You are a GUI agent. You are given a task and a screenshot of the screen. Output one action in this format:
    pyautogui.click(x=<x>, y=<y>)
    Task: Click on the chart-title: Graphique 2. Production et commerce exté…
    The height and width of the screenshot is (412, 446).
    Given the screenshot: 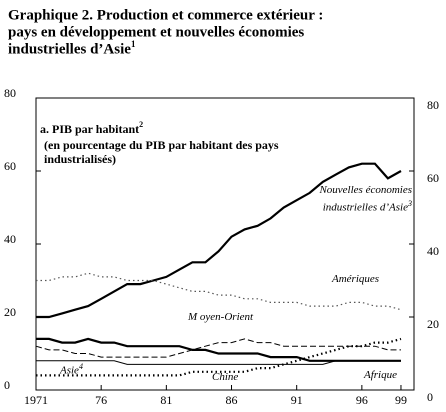 What is the action you would take?
    pyautogui.click(x=165, y=15)
    